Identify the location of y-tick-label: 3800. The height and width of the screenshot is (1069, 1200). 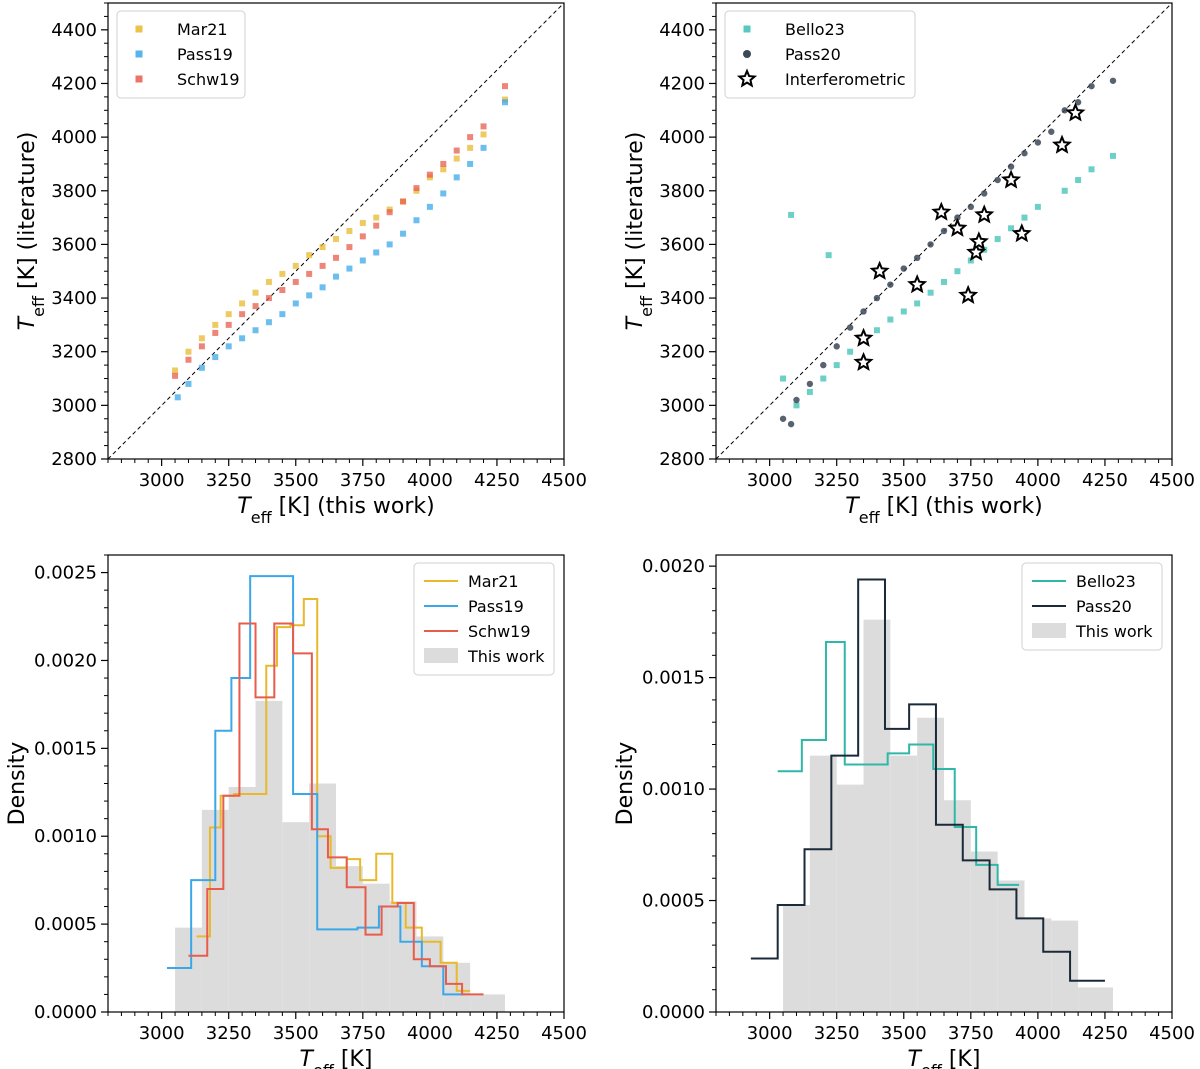
(74, 191).